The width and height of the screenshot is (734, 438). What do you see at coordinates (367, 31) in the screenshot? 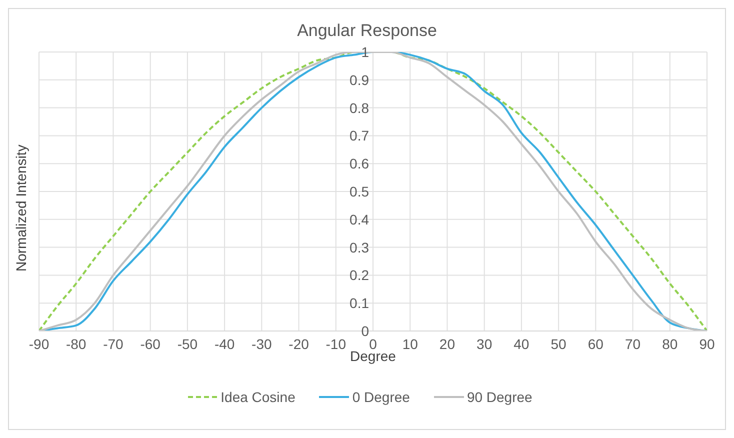
I see `chart-title: Angular Response` at bounding box center [367, 31].